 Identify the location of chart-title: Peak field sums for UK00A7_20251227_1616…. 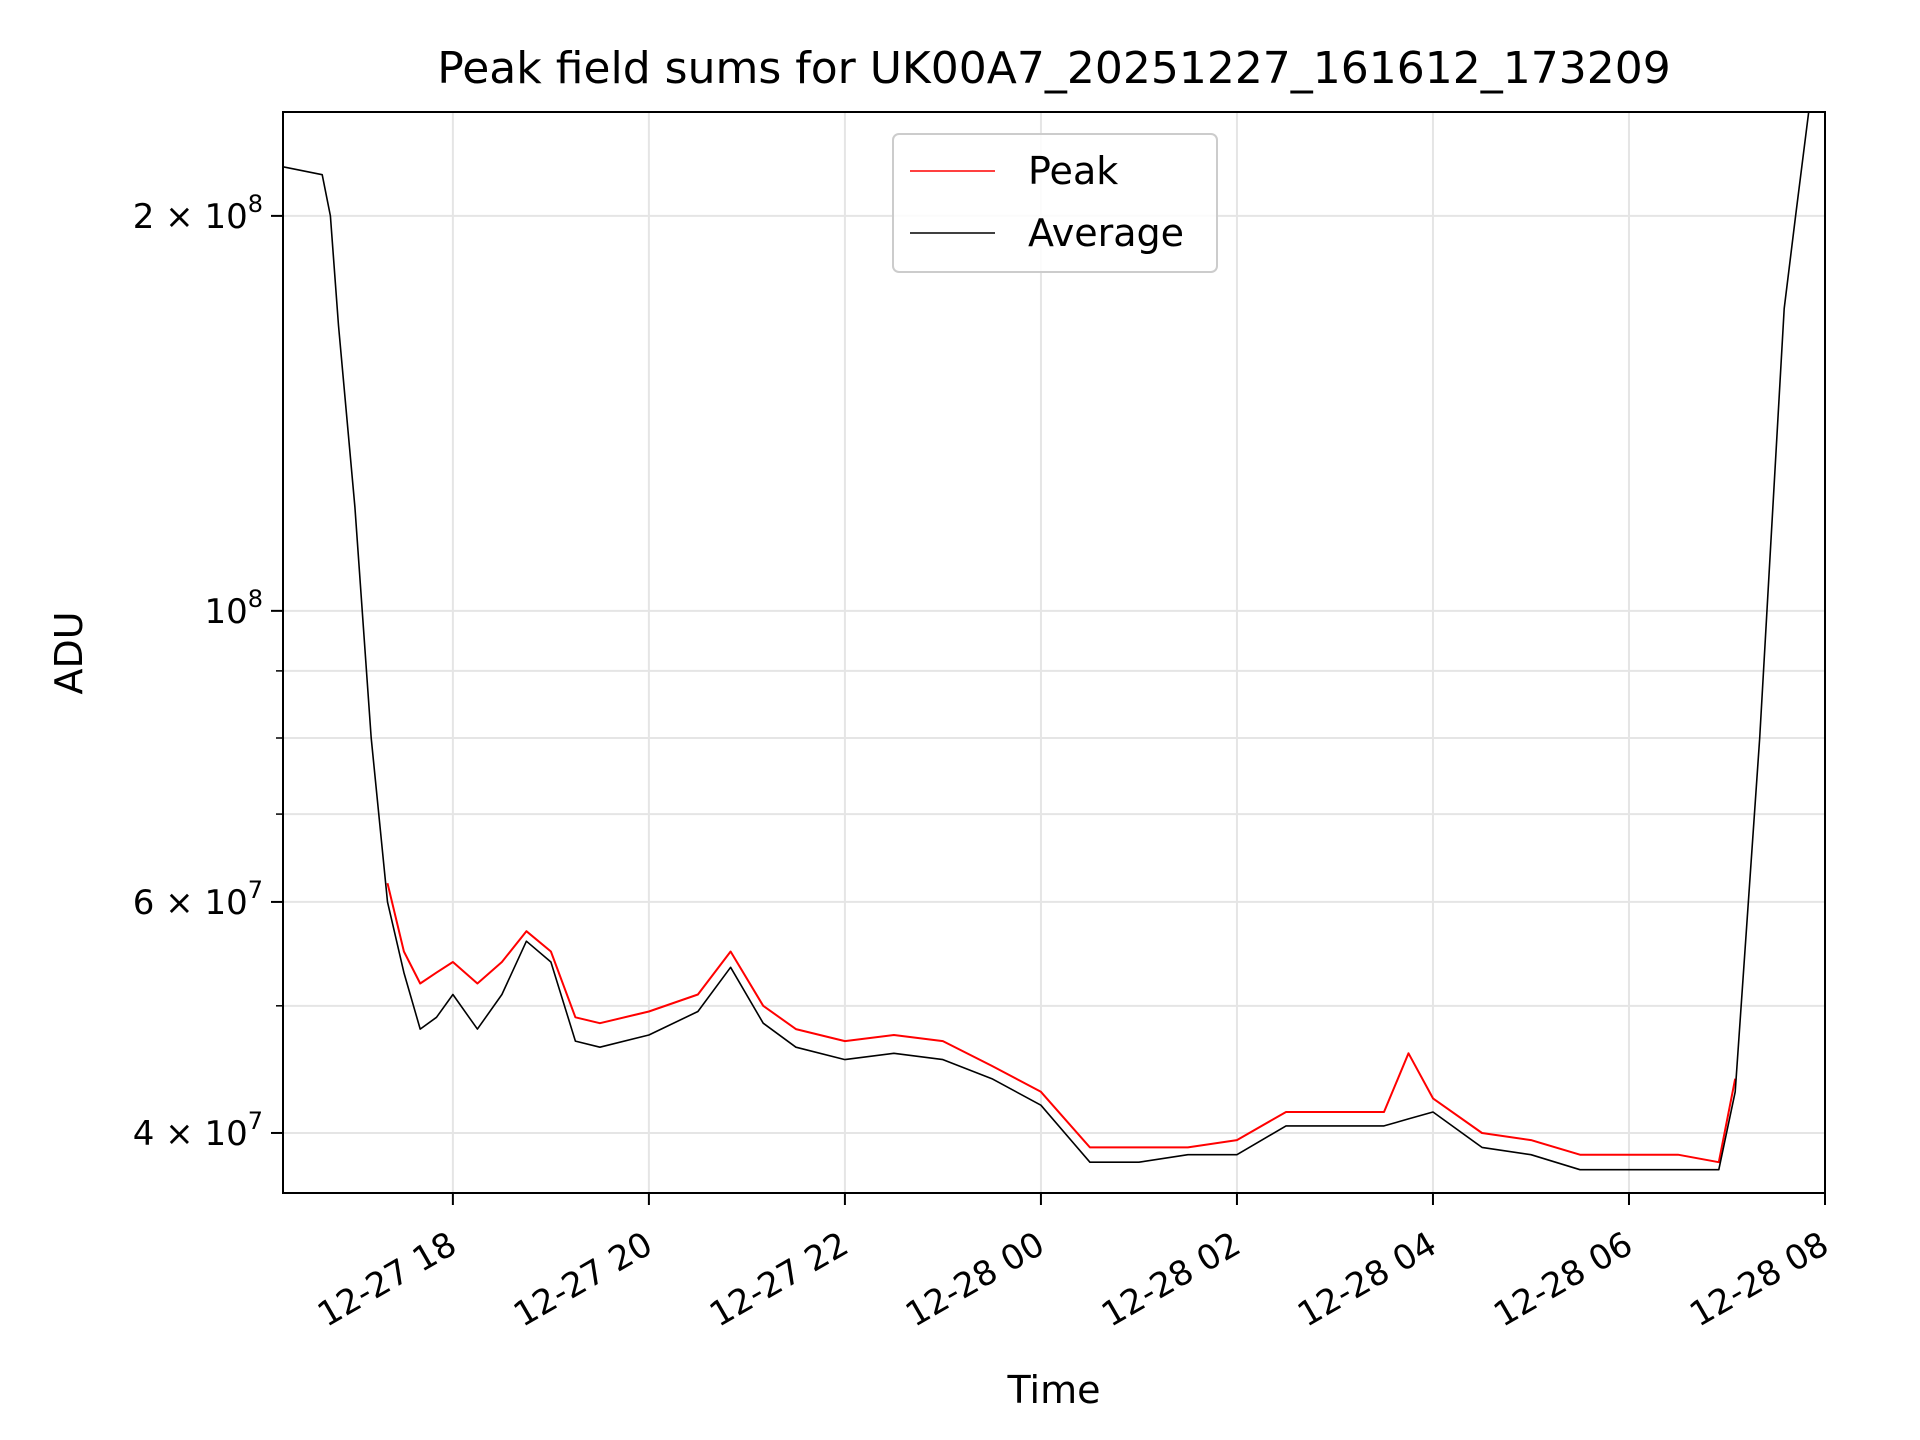
(1053, 68).